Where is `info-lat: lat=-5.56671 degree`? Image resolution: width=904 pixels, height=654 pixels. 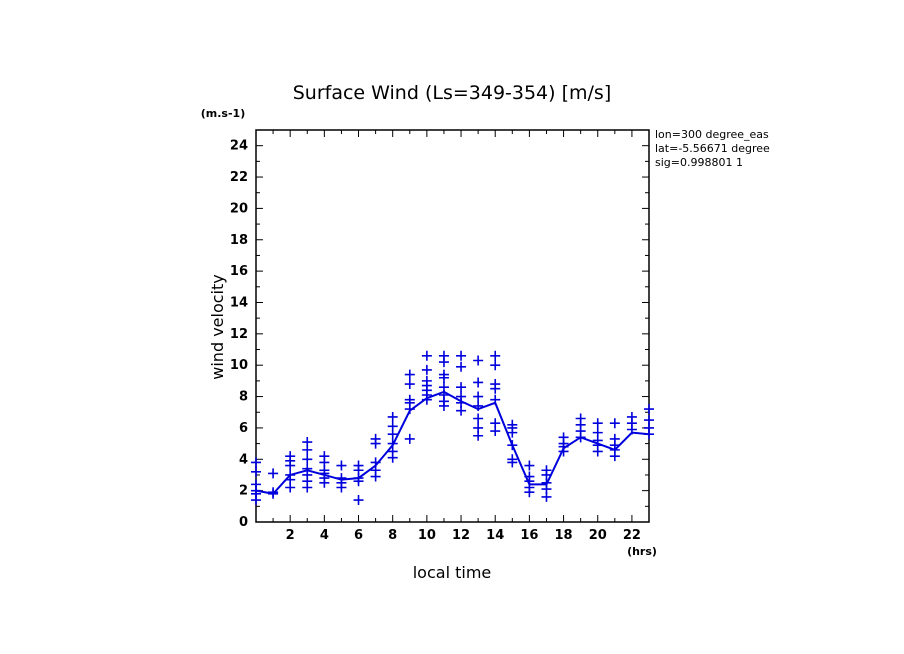 info-lat: lat=-5.56671 degree is located at coordinates (712, 148).